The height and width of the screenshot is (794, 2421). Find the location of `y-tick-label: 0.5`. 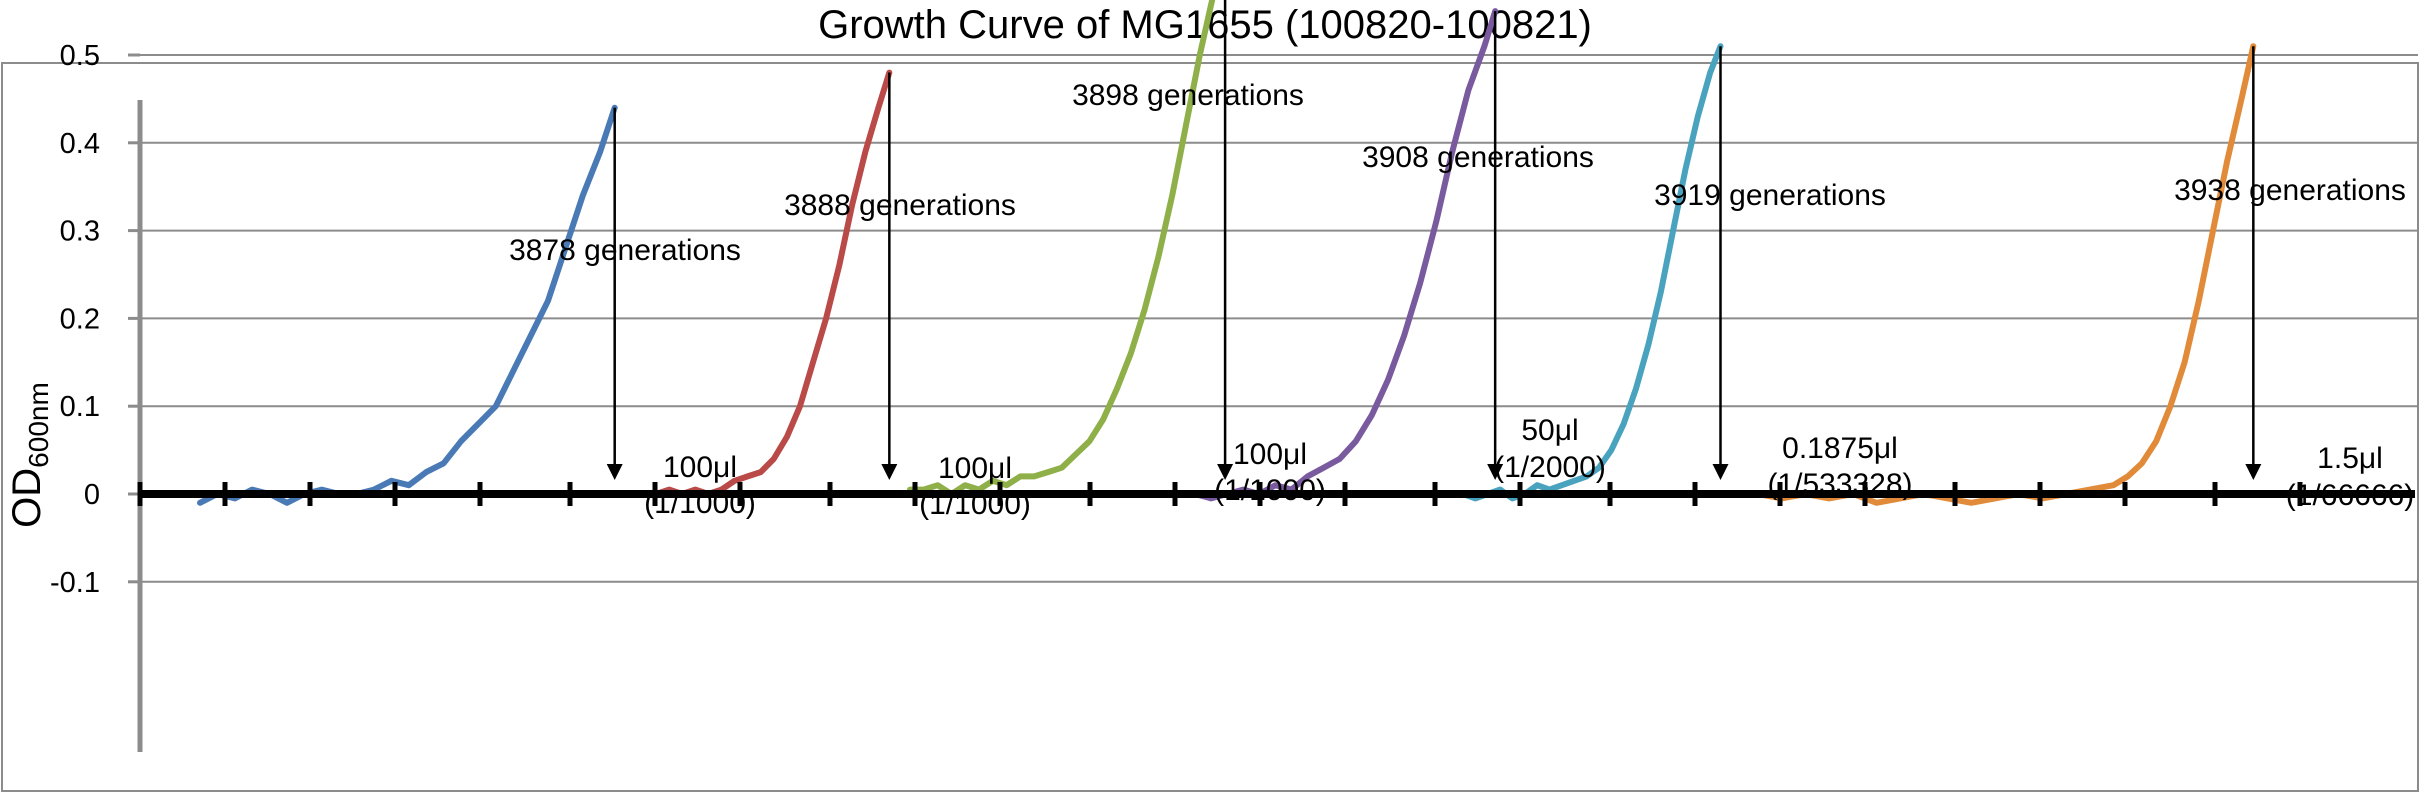

y-tick-label: 0.5 is located at coordinates (80, 56).